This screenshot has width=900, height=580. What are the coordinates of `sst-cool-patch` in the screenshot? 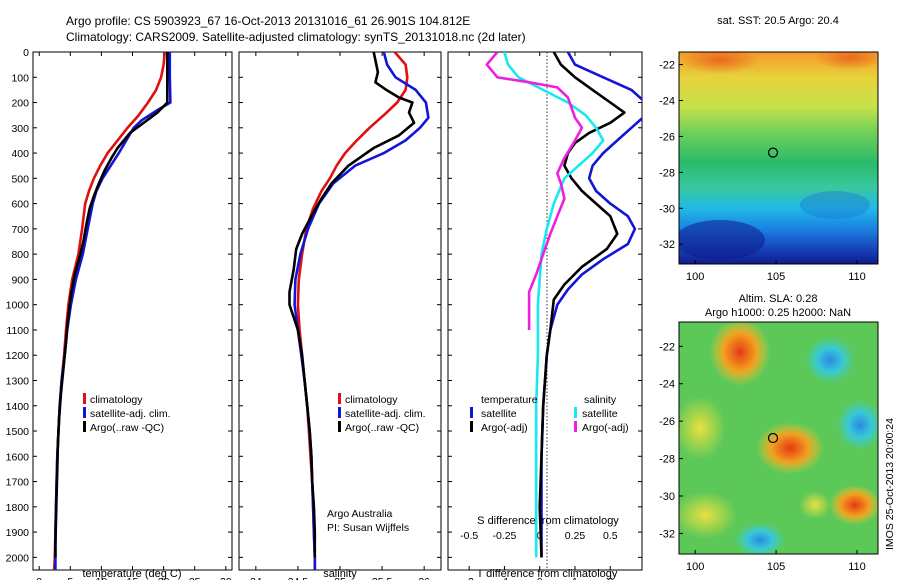 It's located at (835, 205).